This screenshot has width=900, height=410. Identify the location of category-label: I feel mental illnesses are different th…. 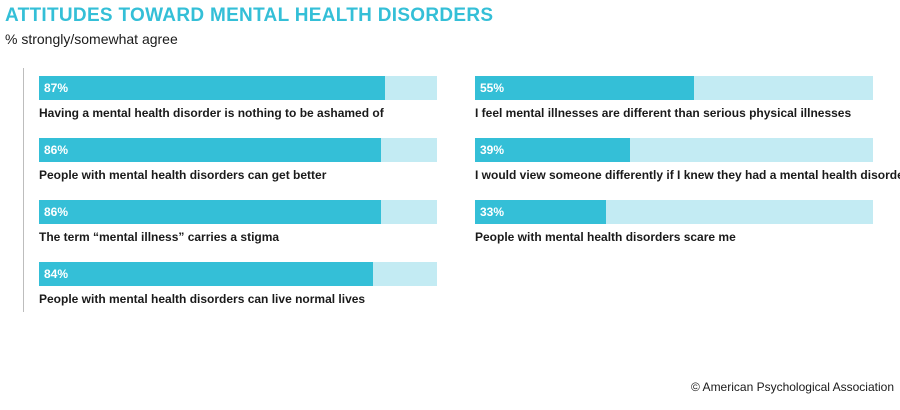
(663, 113).